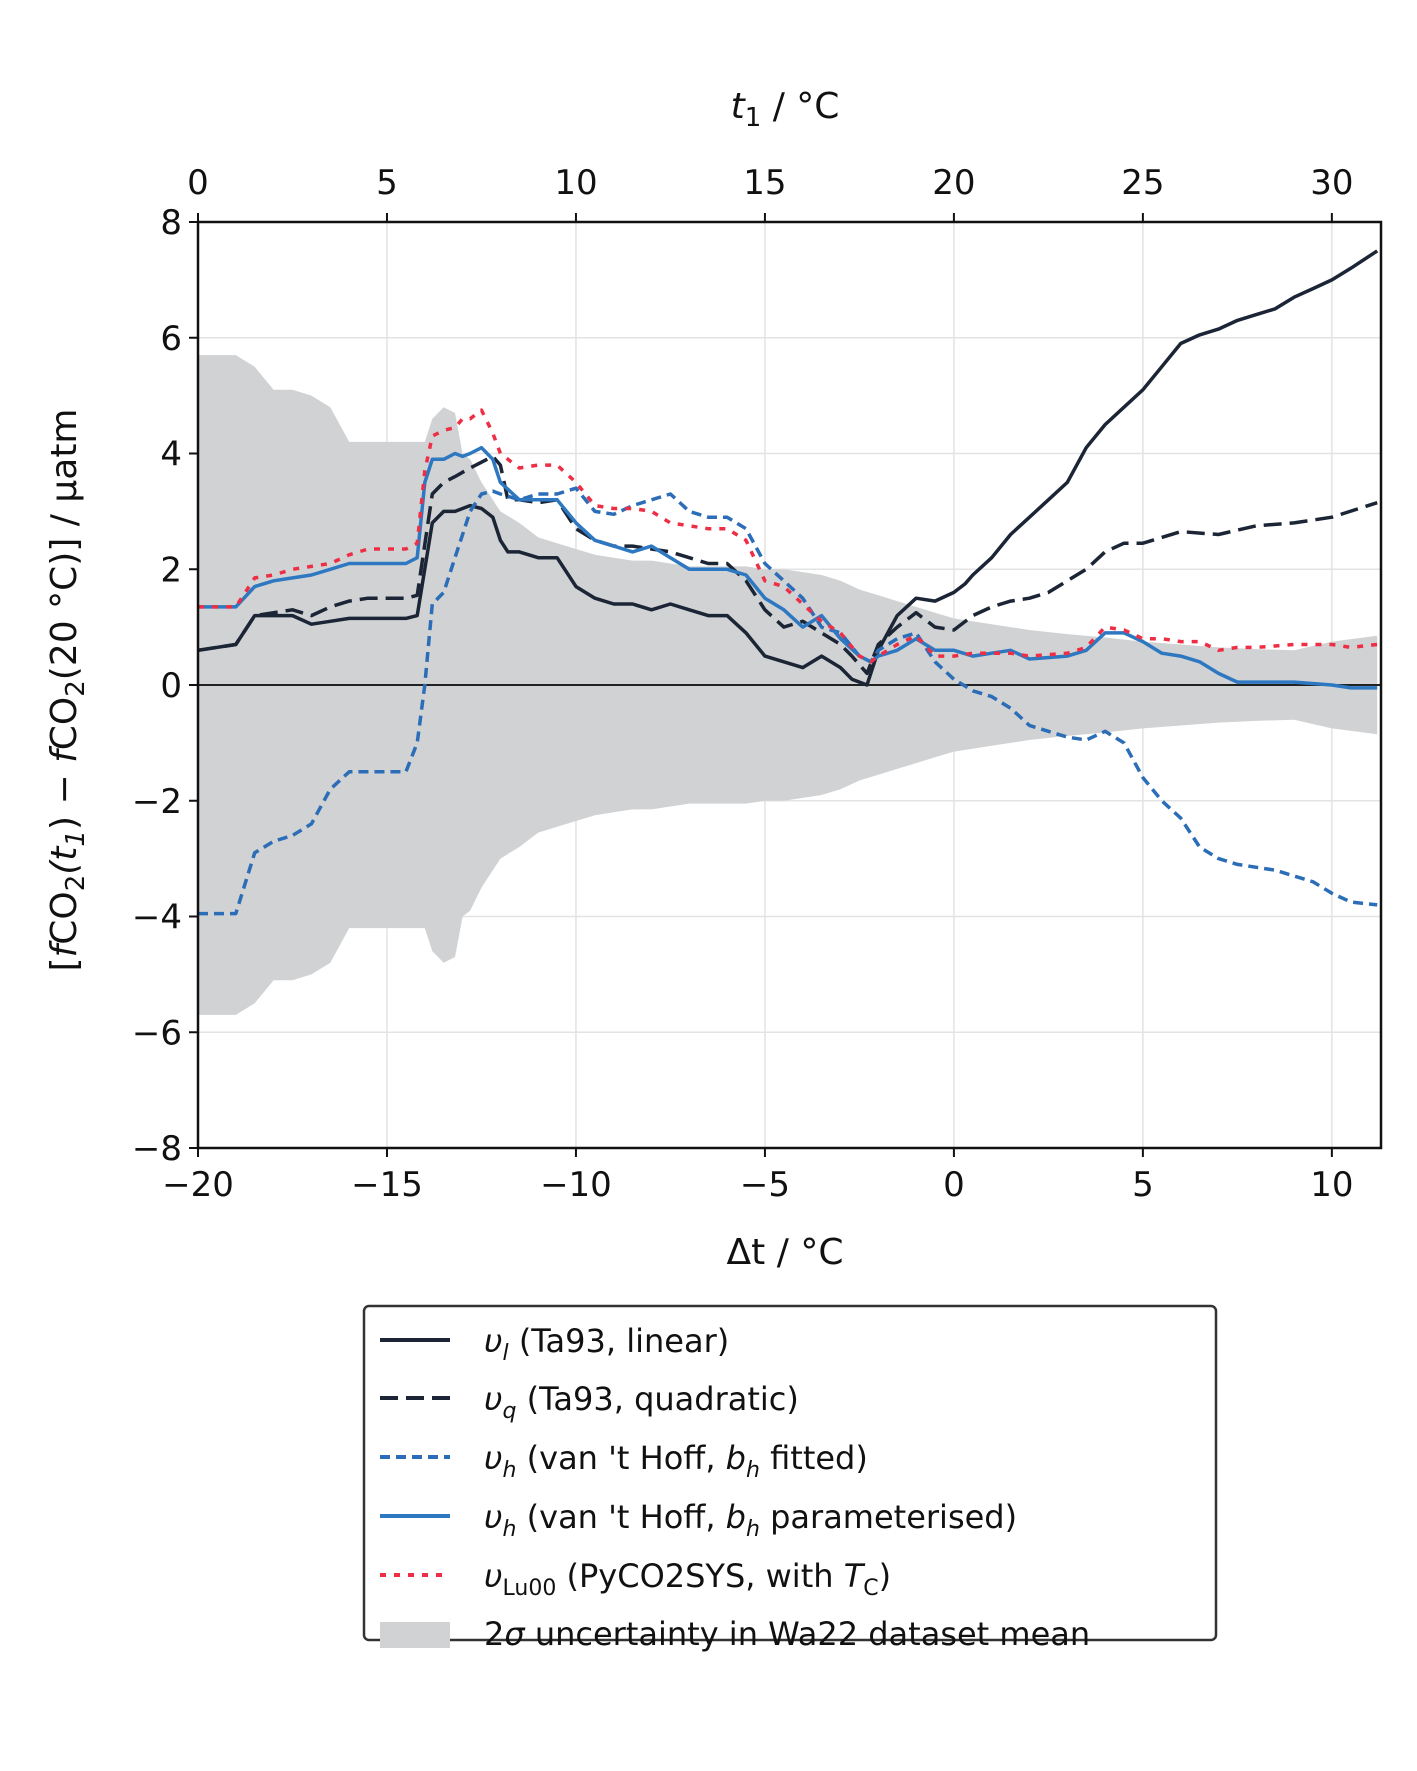 The image size is (1417, 1771). Describe the element at coordinates (1331, 1185) in the screenshot. I see `x-tick-label: 10` at that location.